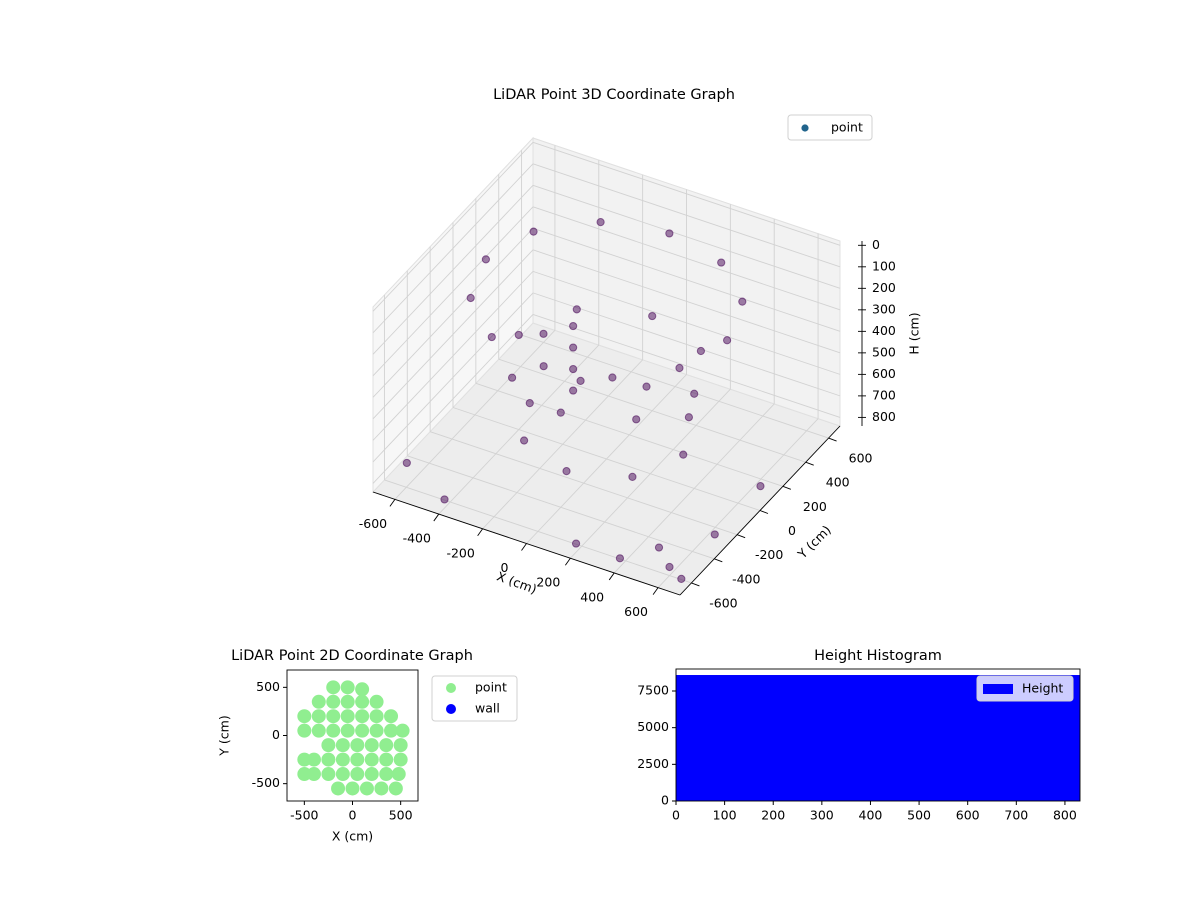 The height and width of the screenshot is (900, 1200). What do you see at coordinates (1065, 815) in the screenshot?
I see `x-tick-label: 800` at bounding box center [1065, 815].